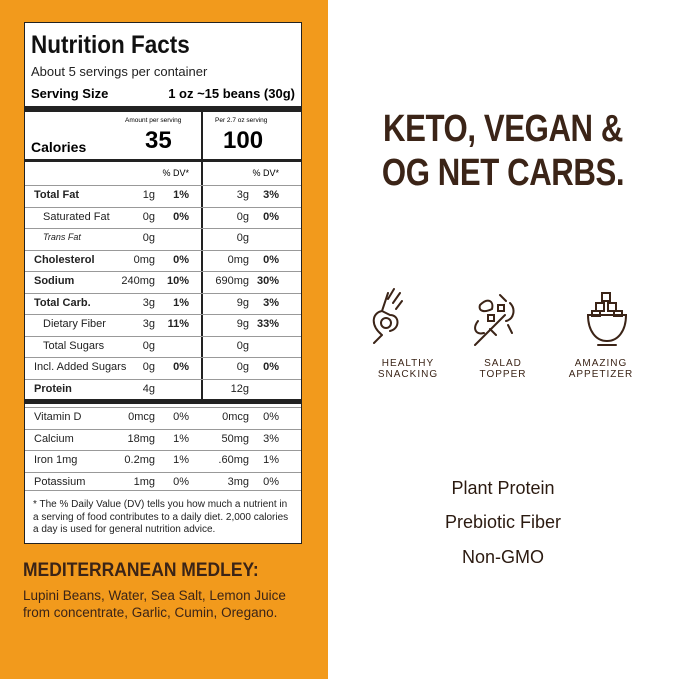  Describe the element at coordinates (74, 345) in the screenshot. I see `nutrient-name: Total Sugars` at that location.